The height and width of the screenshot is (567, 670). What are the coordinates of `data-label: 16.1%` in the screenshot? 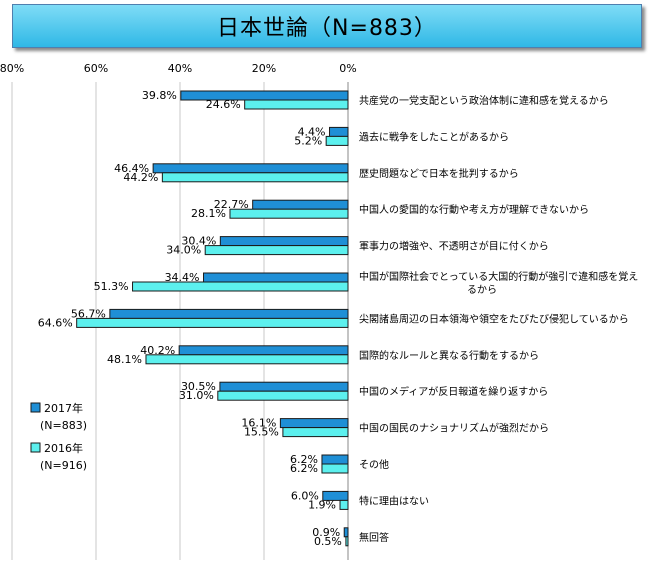 It's located at (258, 423).